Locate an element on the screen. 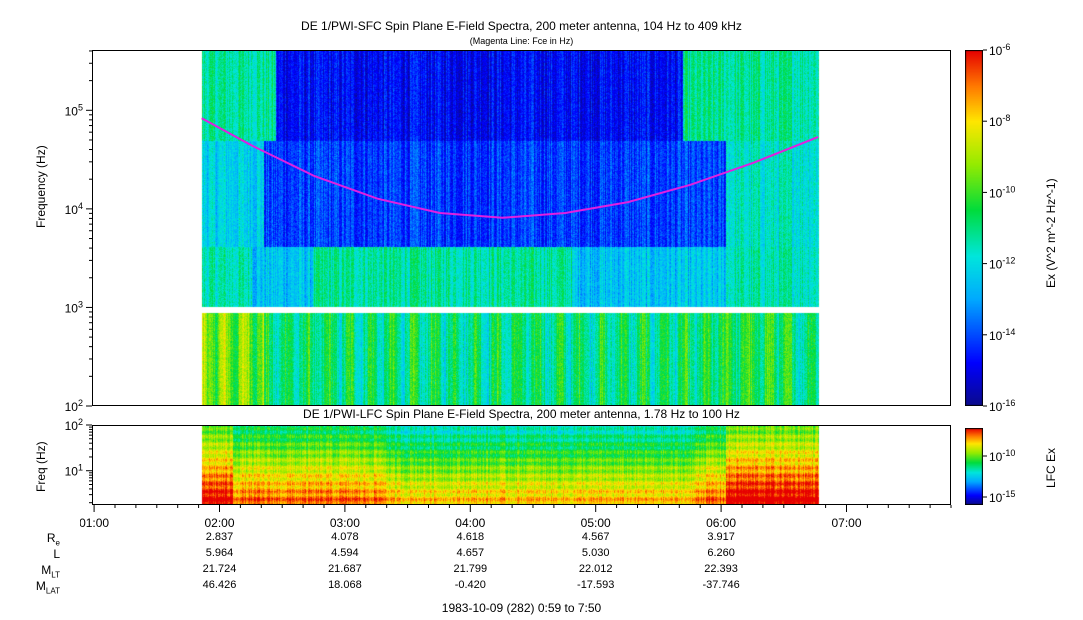  ephemeris-value: 21.799 is located at coordinates (470, 569).